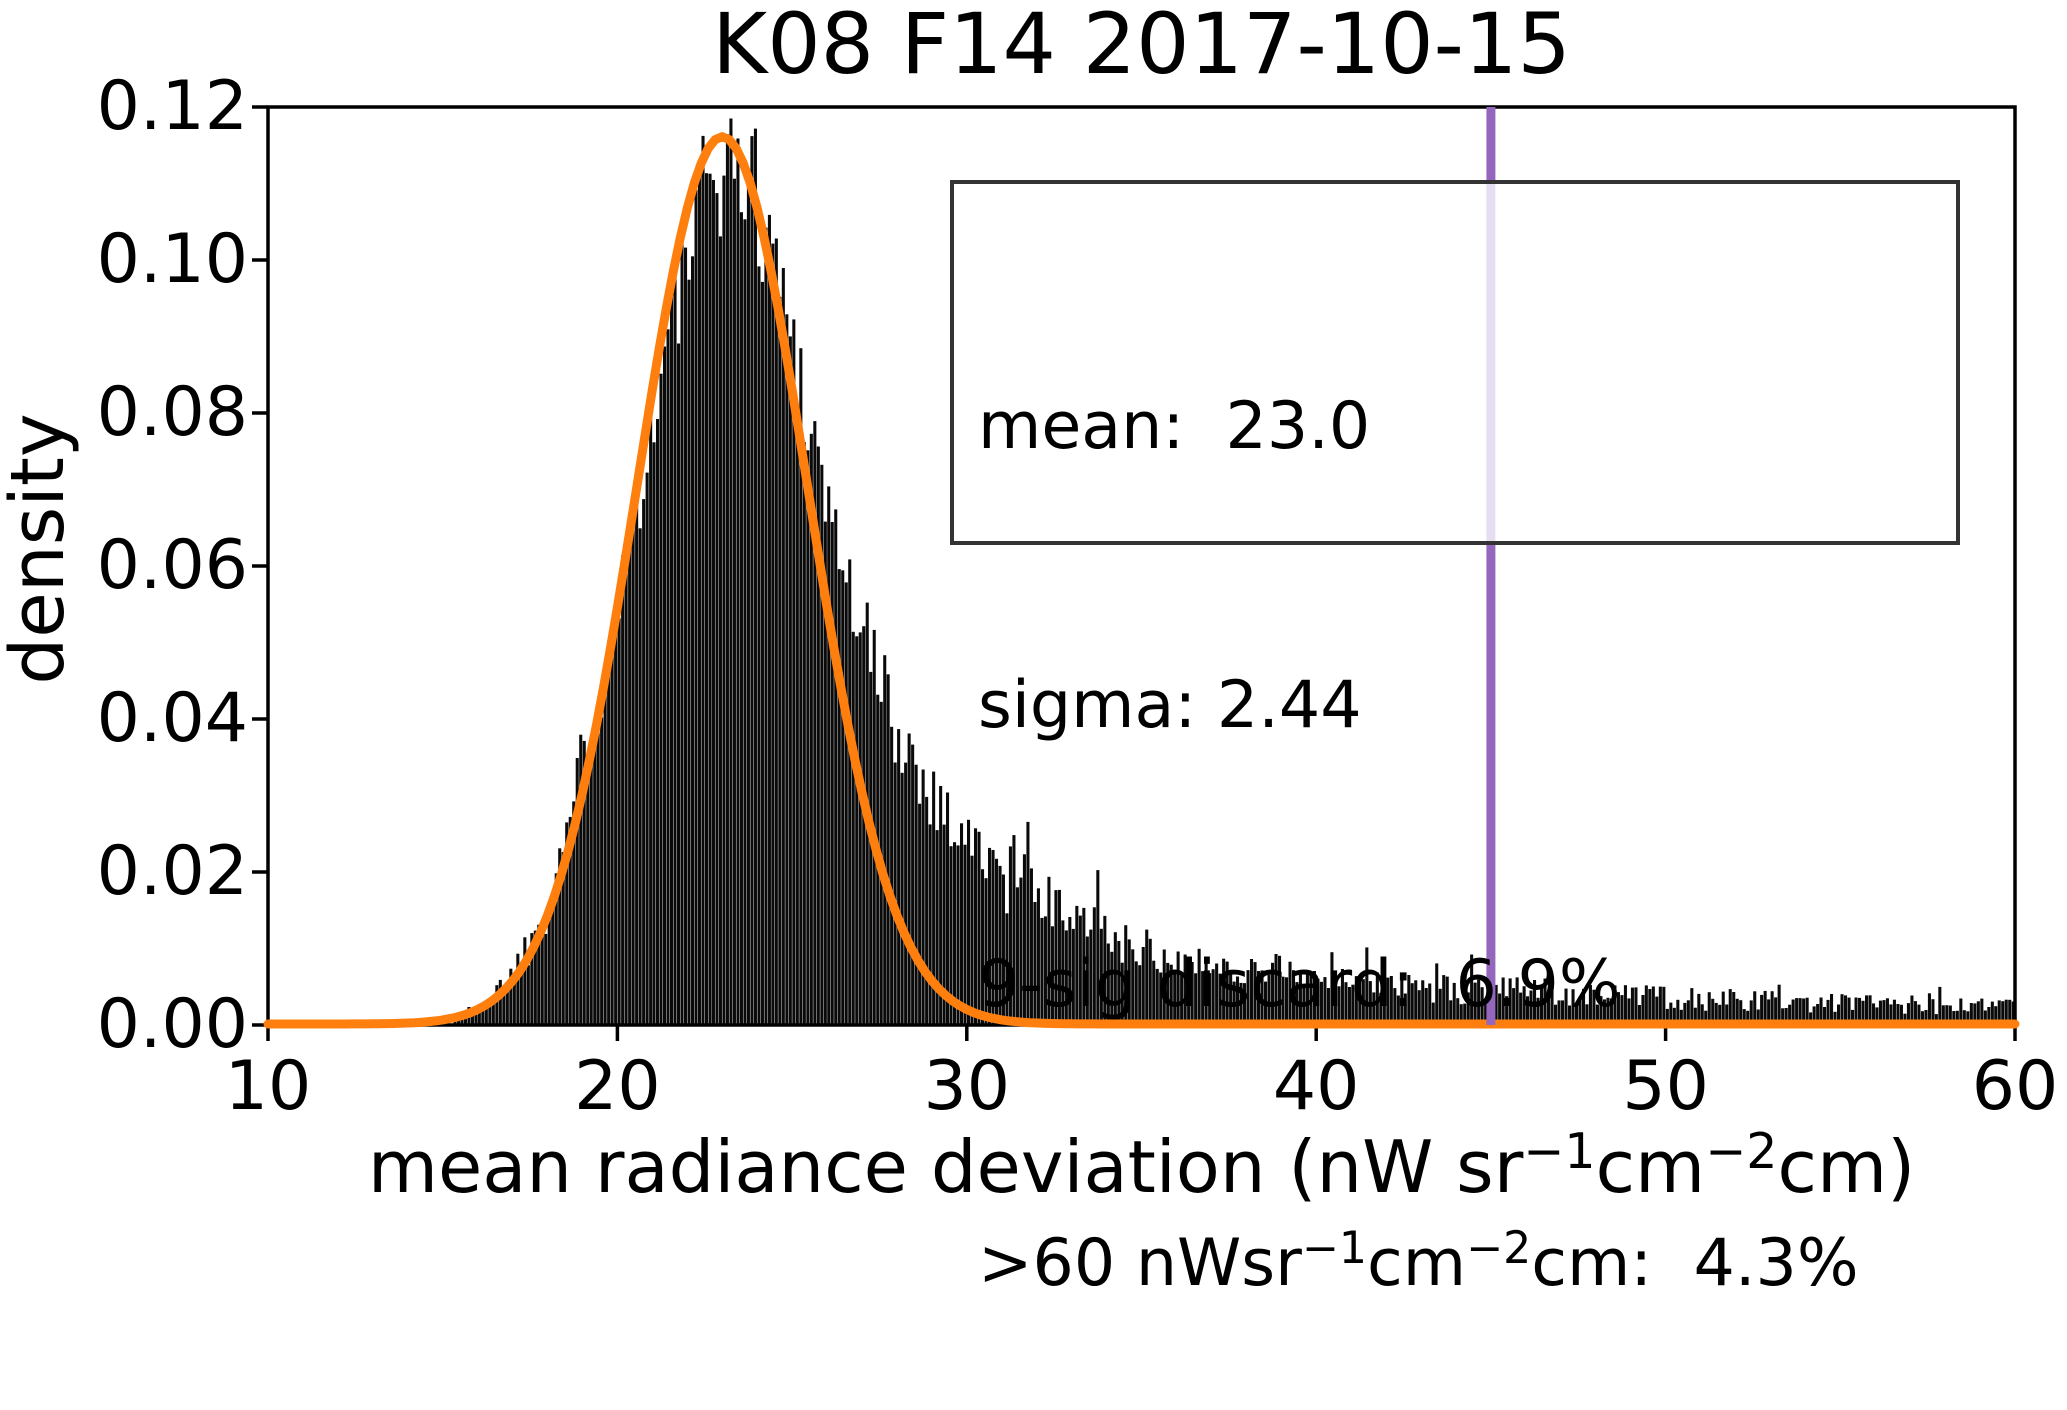  What do you see at coordinates (2015, 1086) in the screenshot?
I see `x-tick-label: 60` at bounding box center [2015, 1086].